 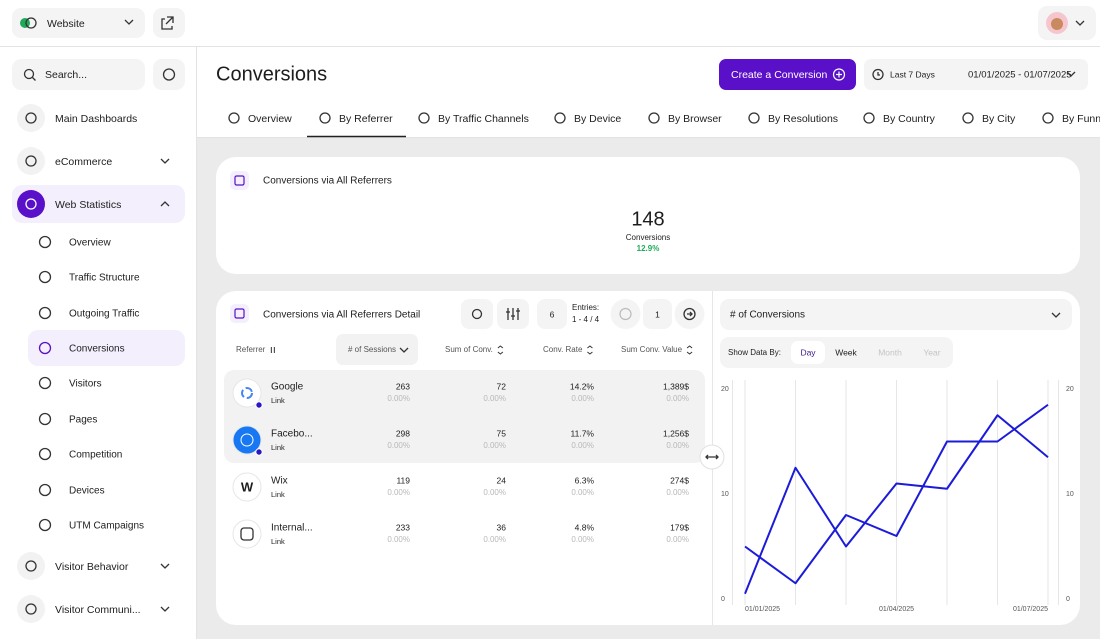 I want to click on granularity-option: Day, so click(x=808, y=352).